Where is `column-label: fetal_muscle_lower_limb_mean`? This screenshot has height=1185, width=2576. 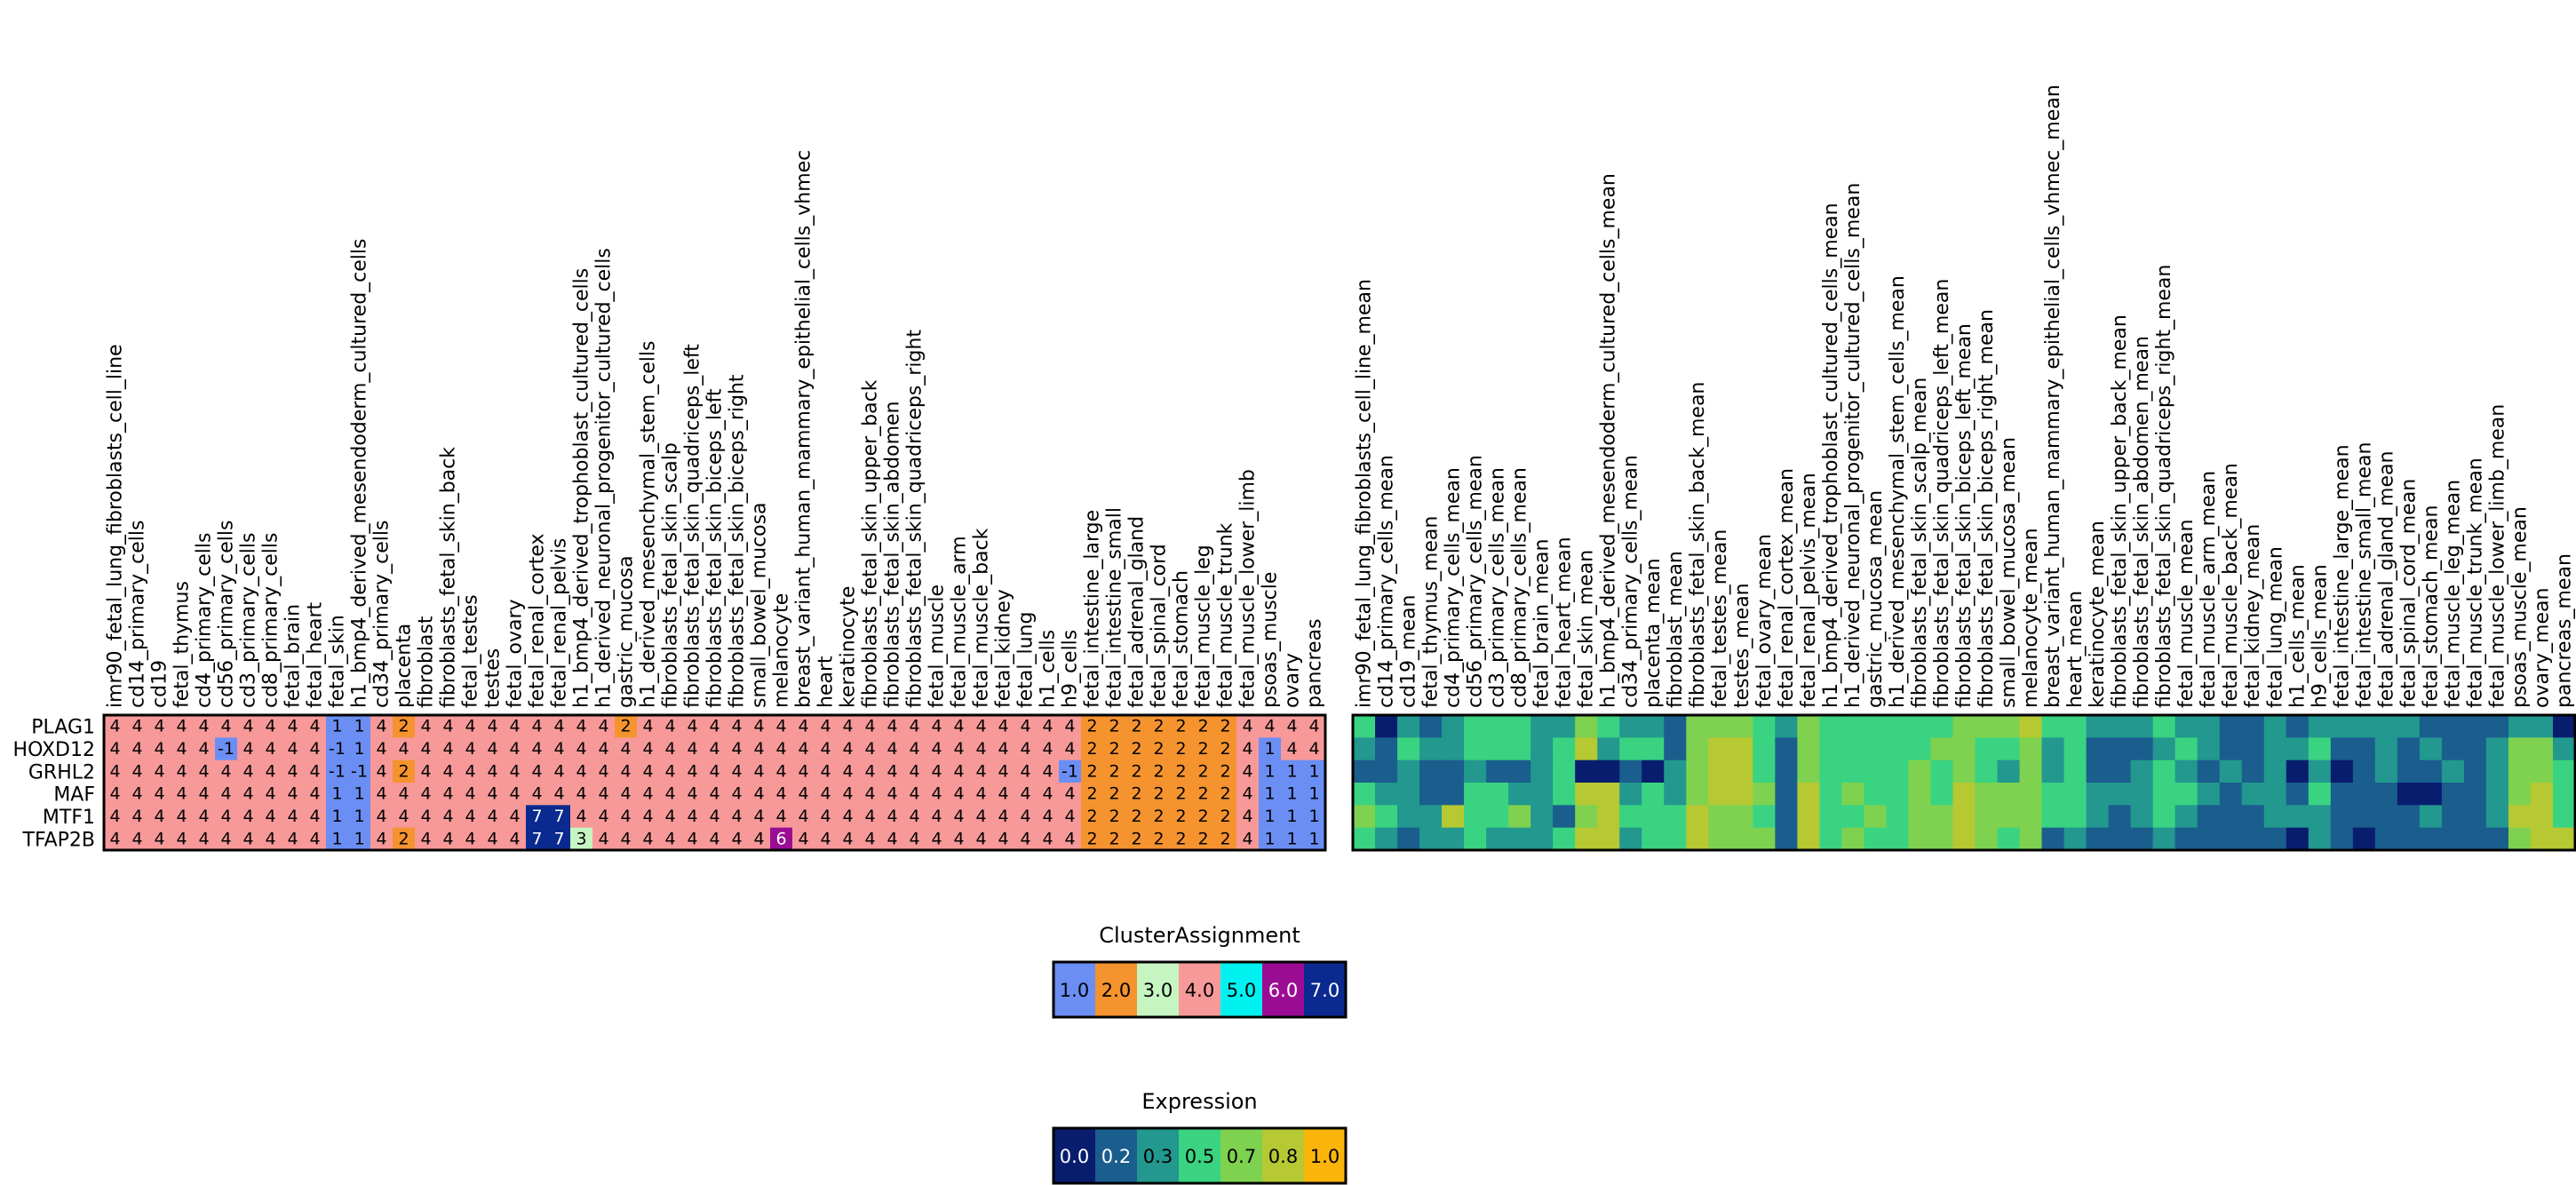
column-label: fetal_muscle_lower_limb_mean is located at coordinates (2497, 556).